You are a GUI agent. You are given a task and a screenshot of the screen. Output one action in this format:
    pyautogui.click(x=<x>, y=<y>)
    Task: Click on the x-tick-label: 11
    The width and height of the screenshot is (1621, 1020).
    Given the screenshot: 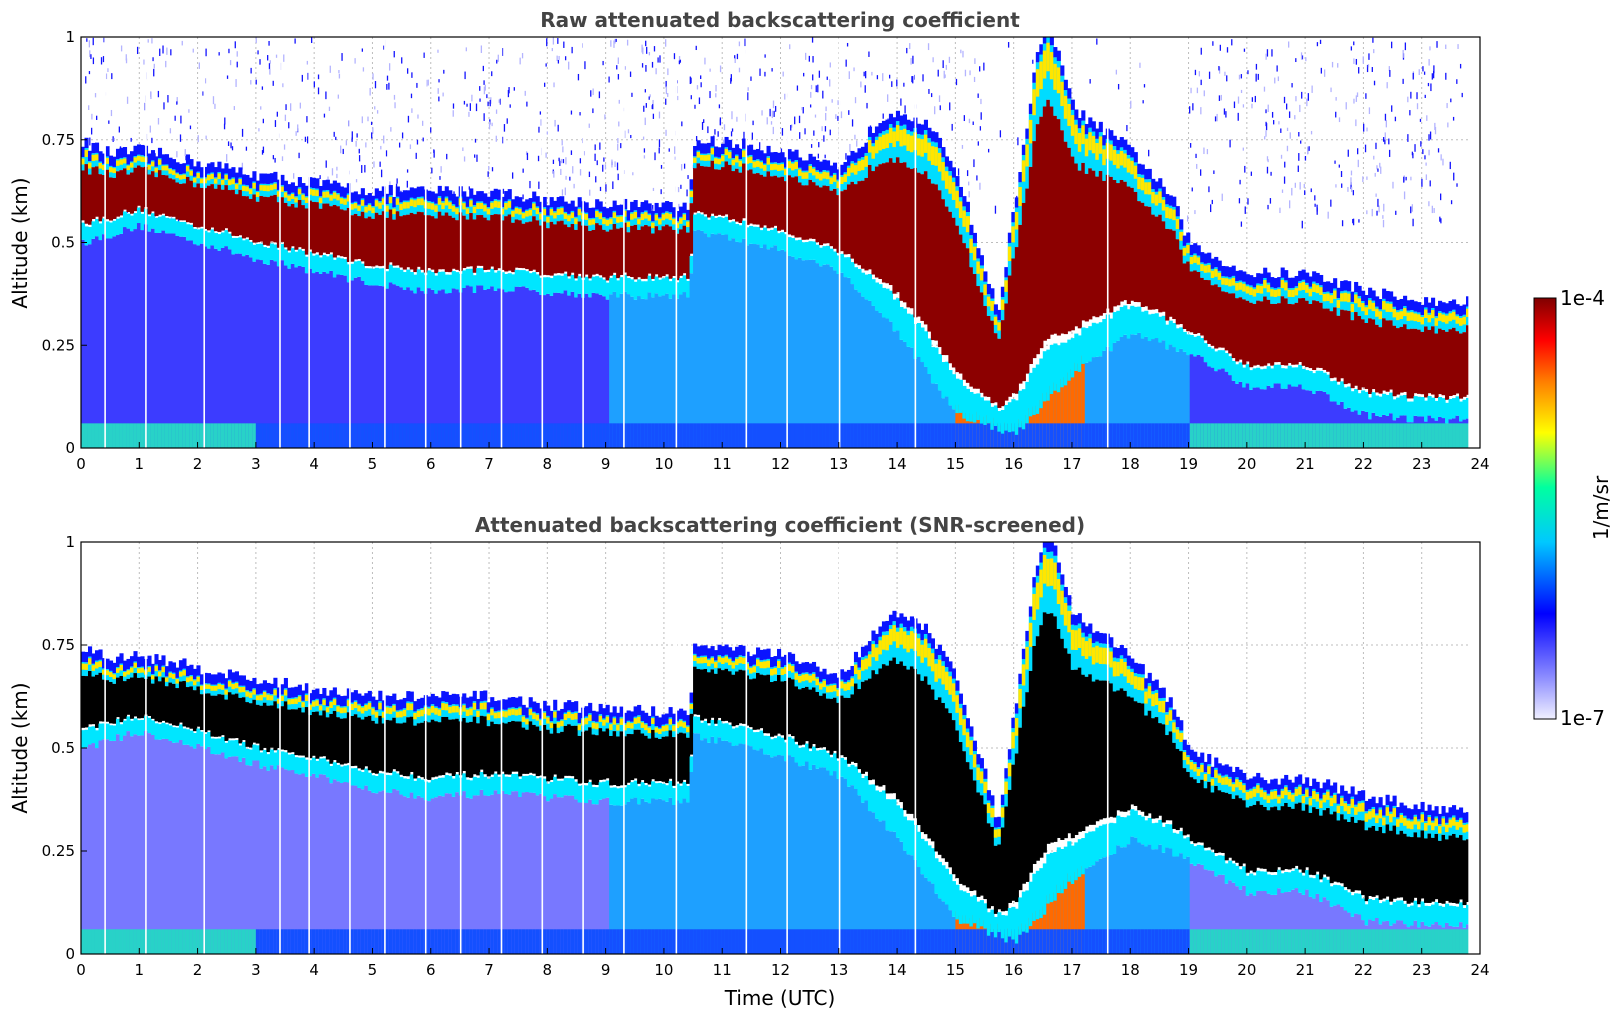 What is the action you would take?
    pyautogui.click(x=722, y=464)
    